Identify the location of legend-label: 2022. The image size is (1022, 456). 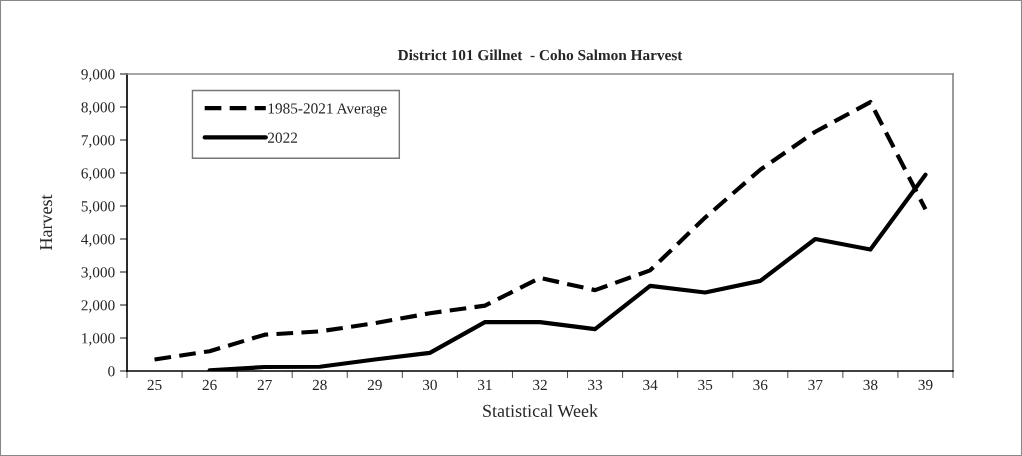
(282, 137).